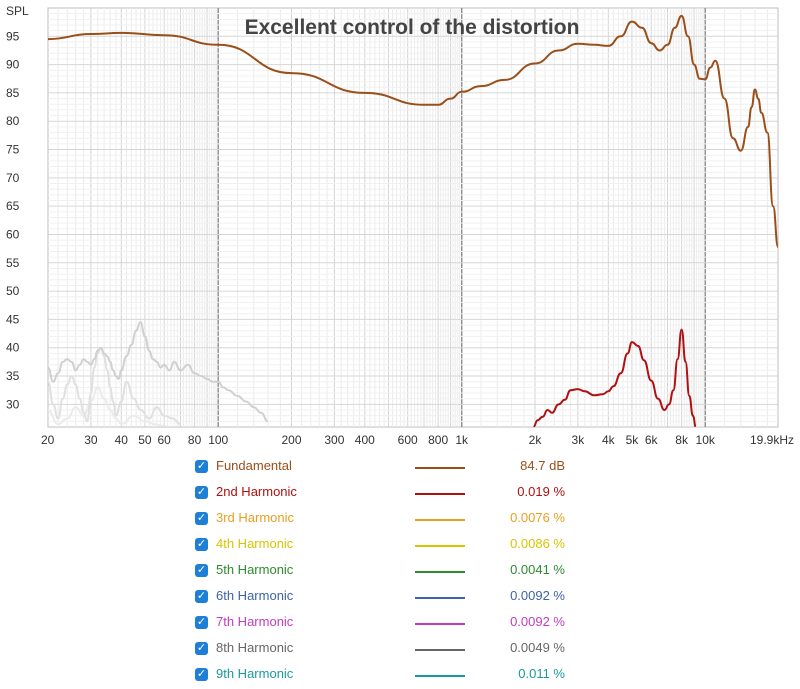 This screenshot has width=800, height=689. Describe the element at coordinates (48, 440) in the screenshot. I see `x-tick-label: 20` at that location.